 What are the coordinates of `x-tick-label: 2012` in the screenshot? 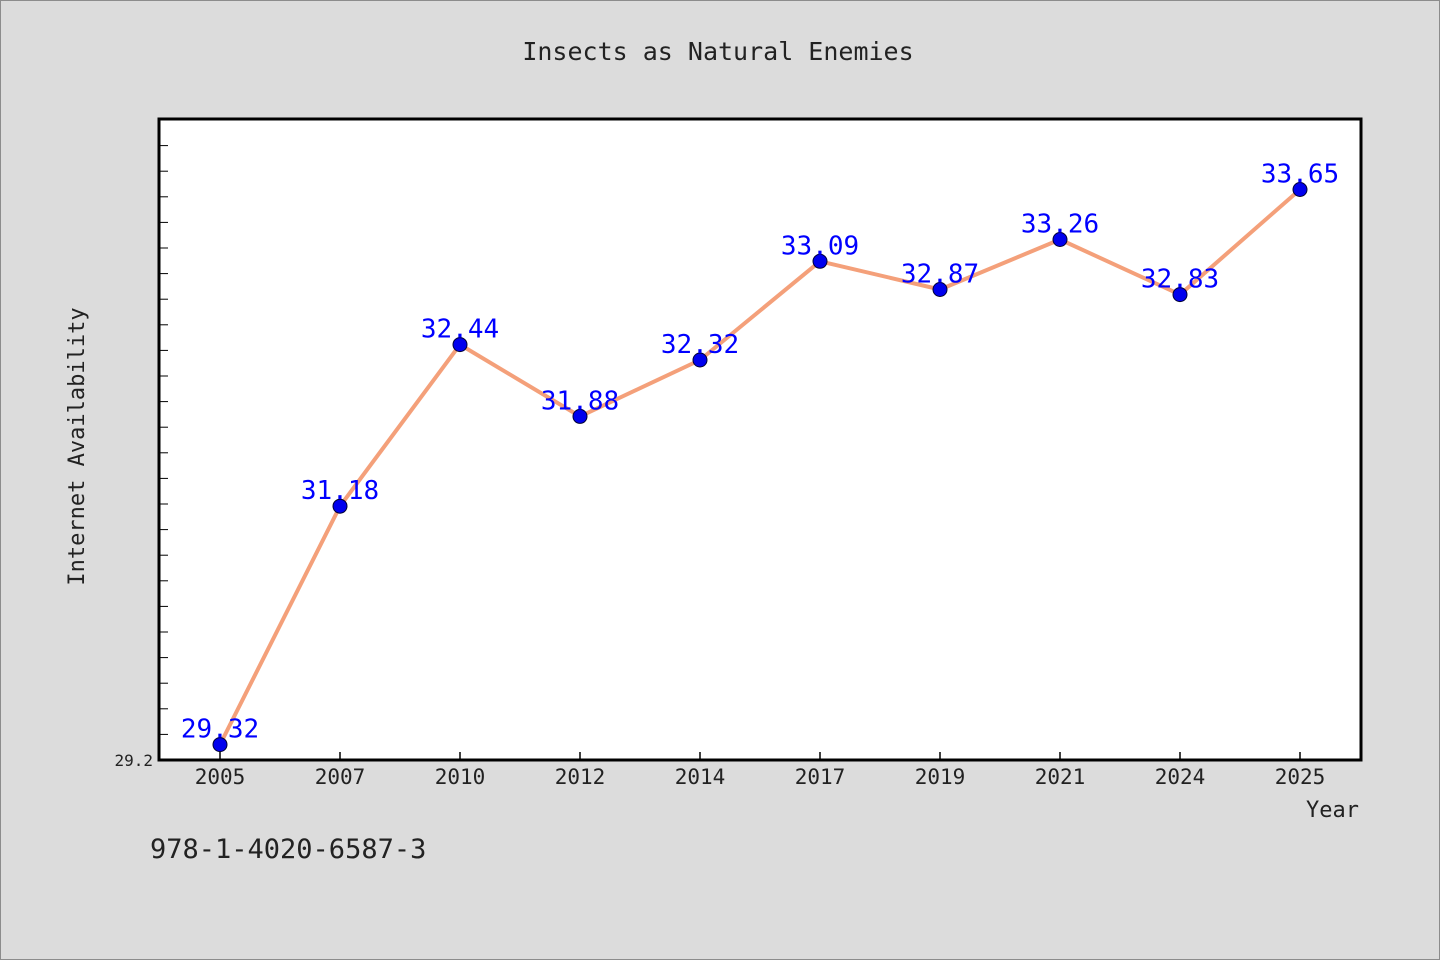 It's located at (580, 777).